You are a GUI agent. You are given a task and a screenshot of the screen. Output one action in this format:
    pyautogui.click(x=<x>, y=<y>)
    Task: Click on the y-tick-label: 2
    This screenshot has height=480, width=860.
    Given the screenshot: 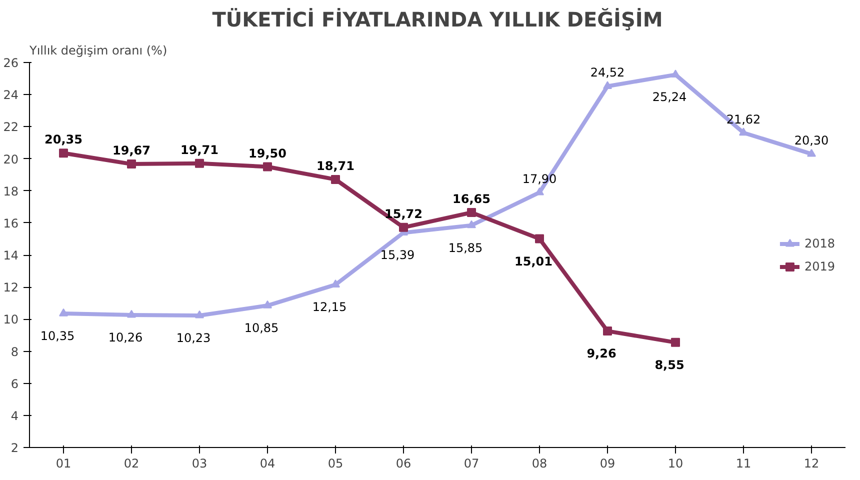 What is the action you would take?
    pyautogui.click(x=14, y=448)
    